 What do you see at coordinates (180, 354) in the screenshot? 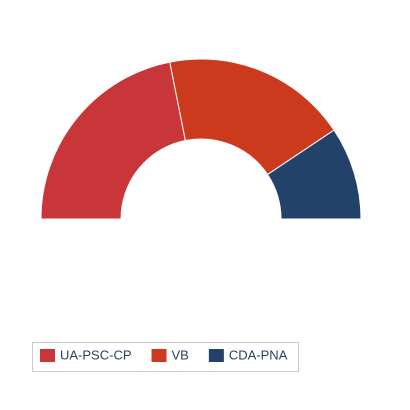
I see `legend-label: VB` at bounding box center [180, 354].